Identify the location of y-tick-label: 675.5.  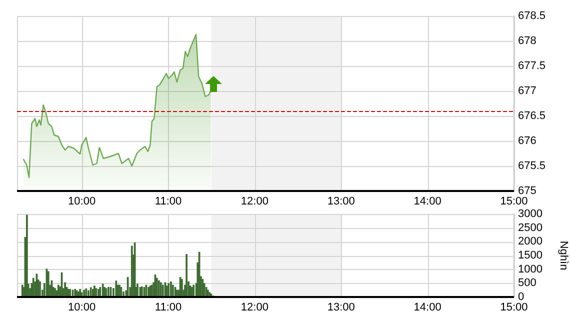
(532, 166).